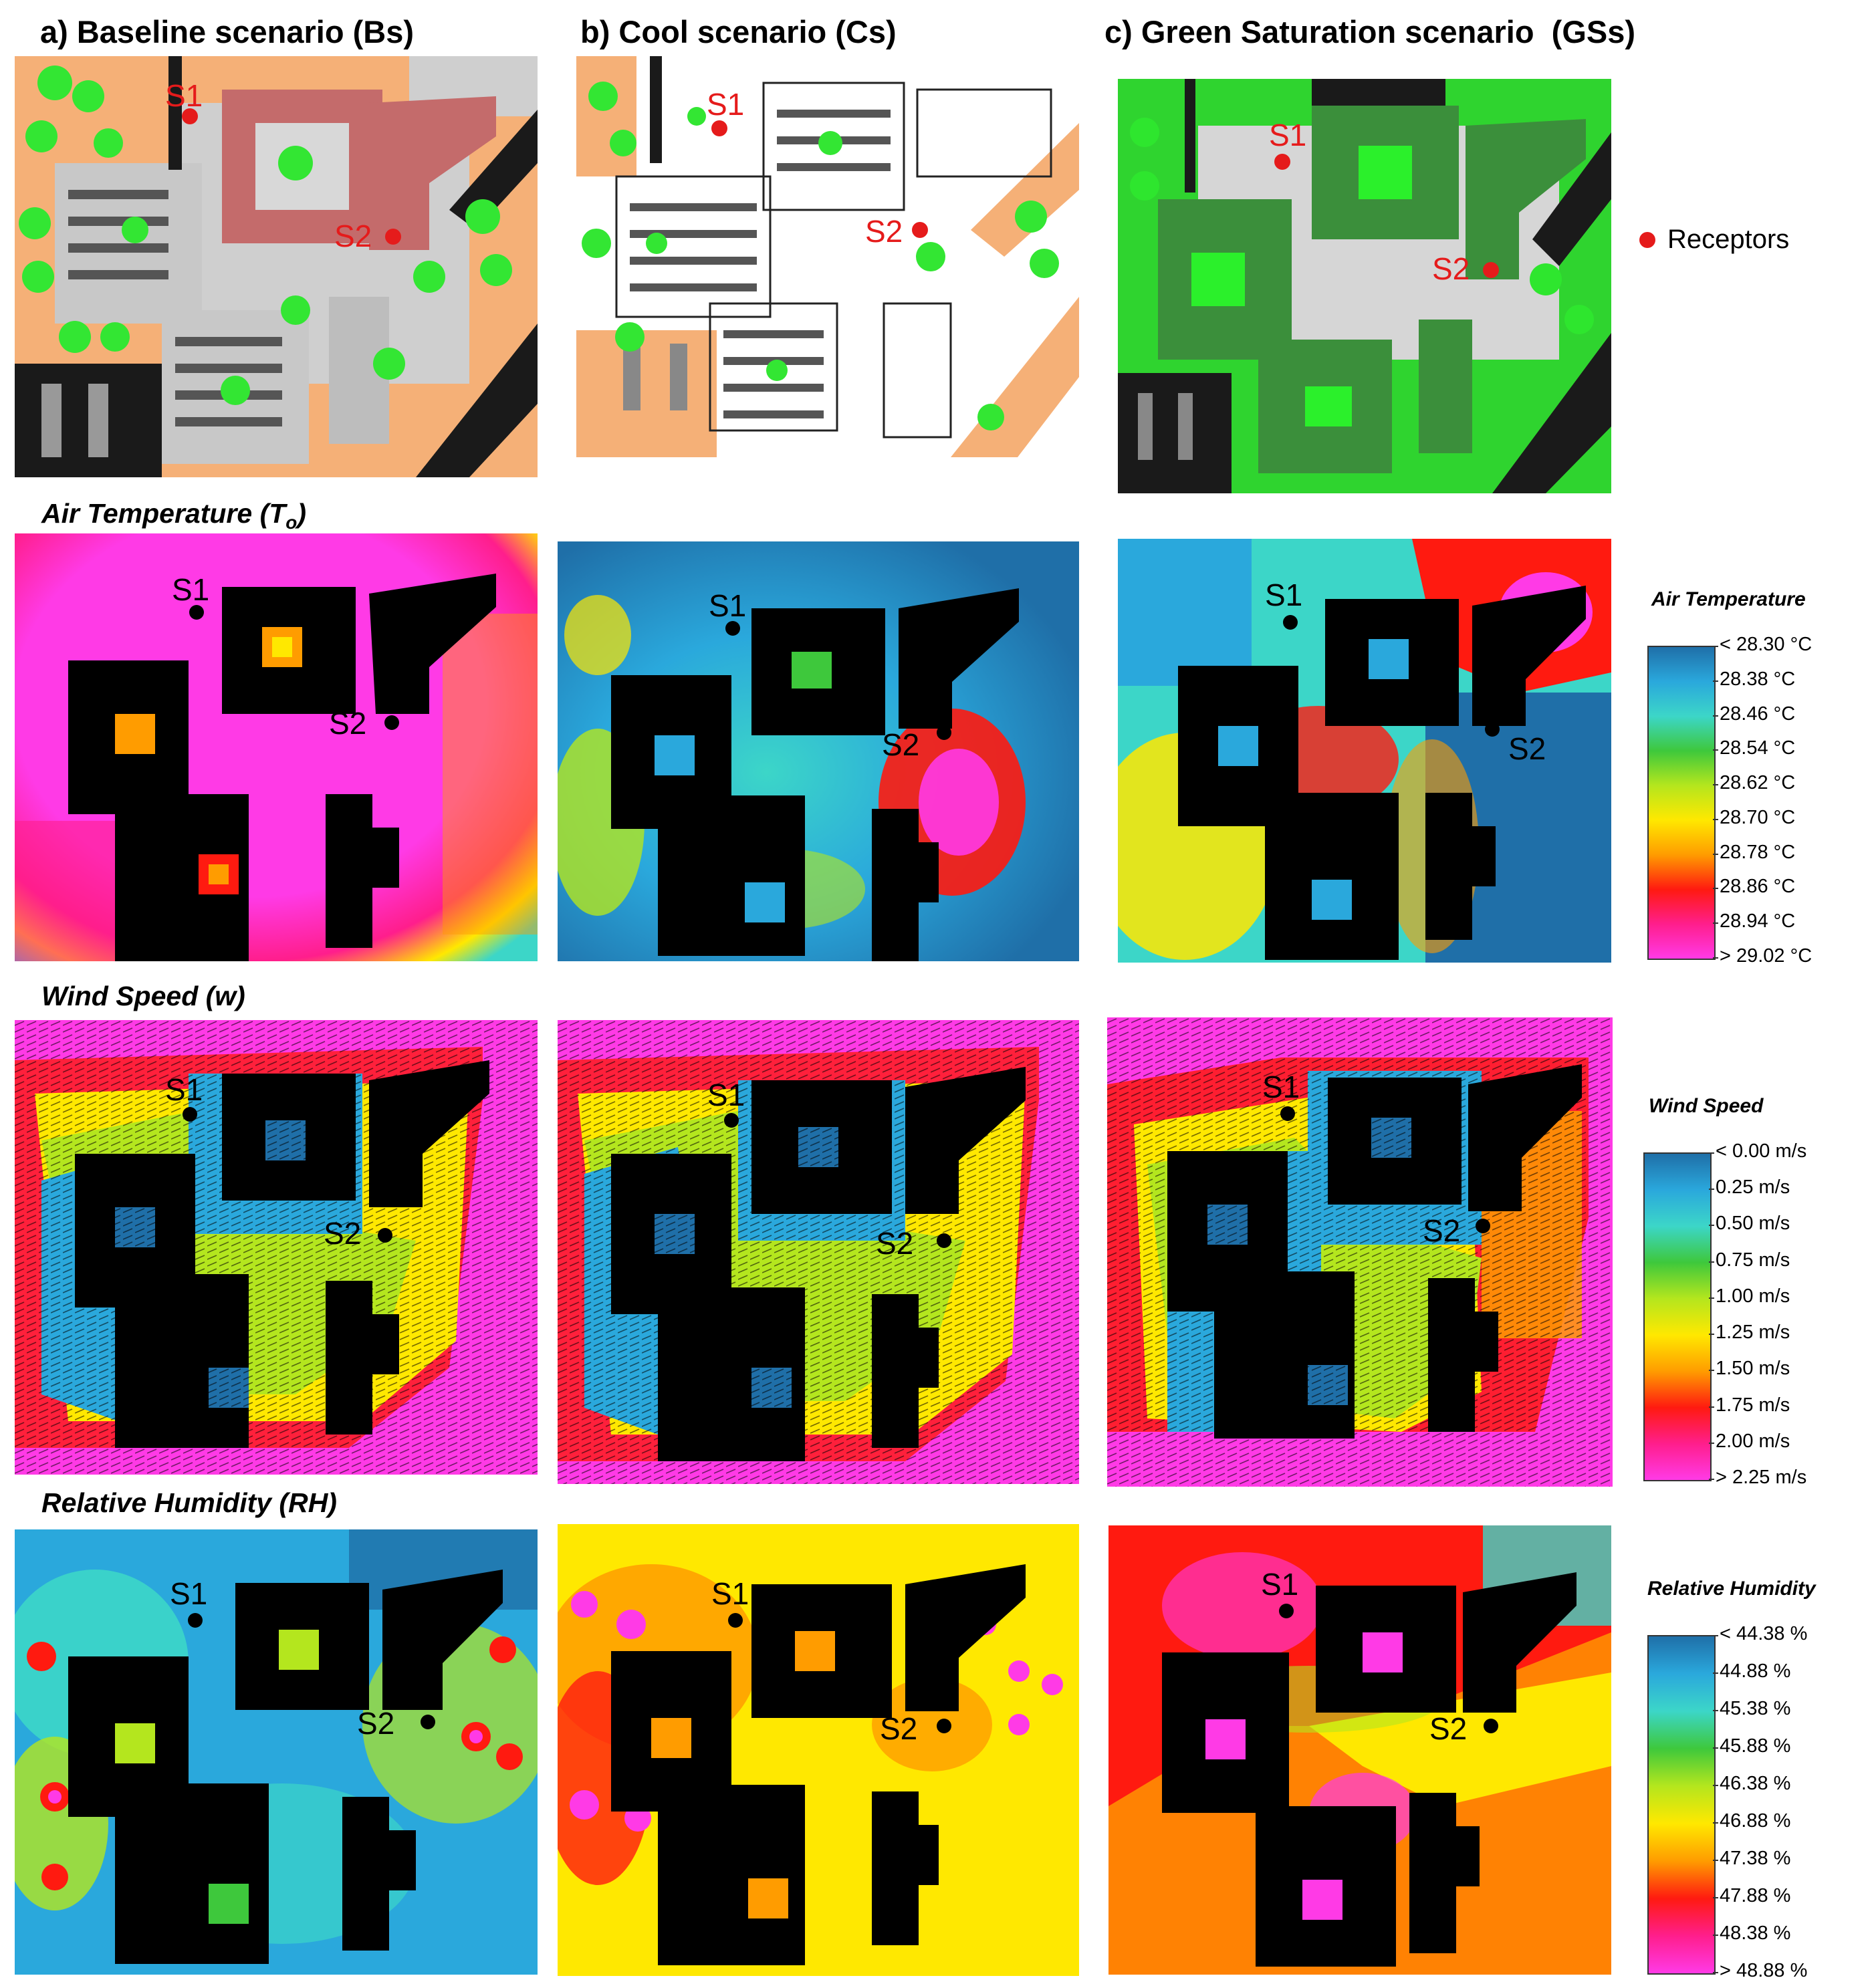  What do you see at coordinates (1766, 644) in the screenshot?
I see `legend-tick-label: < 28.30 °C` at bounding box center [1766, 644].